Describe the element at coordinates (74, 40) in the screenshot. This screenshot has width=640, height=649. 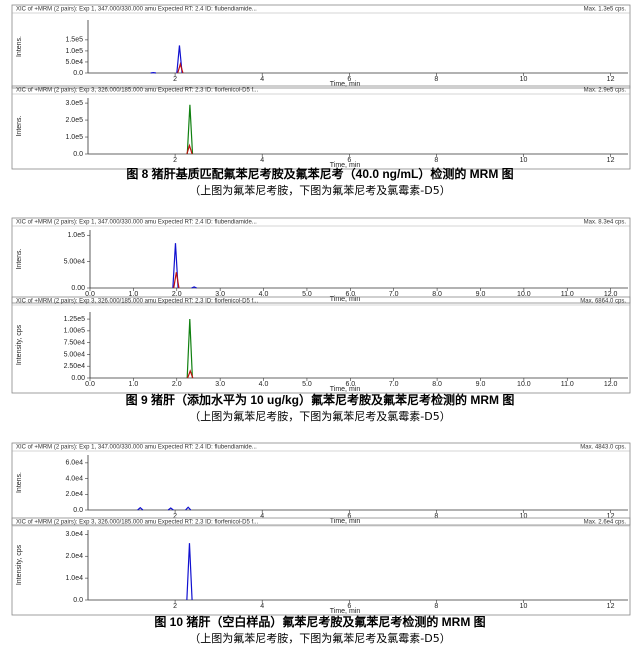
I see `y-tick-label: 1.5e5` at that location.